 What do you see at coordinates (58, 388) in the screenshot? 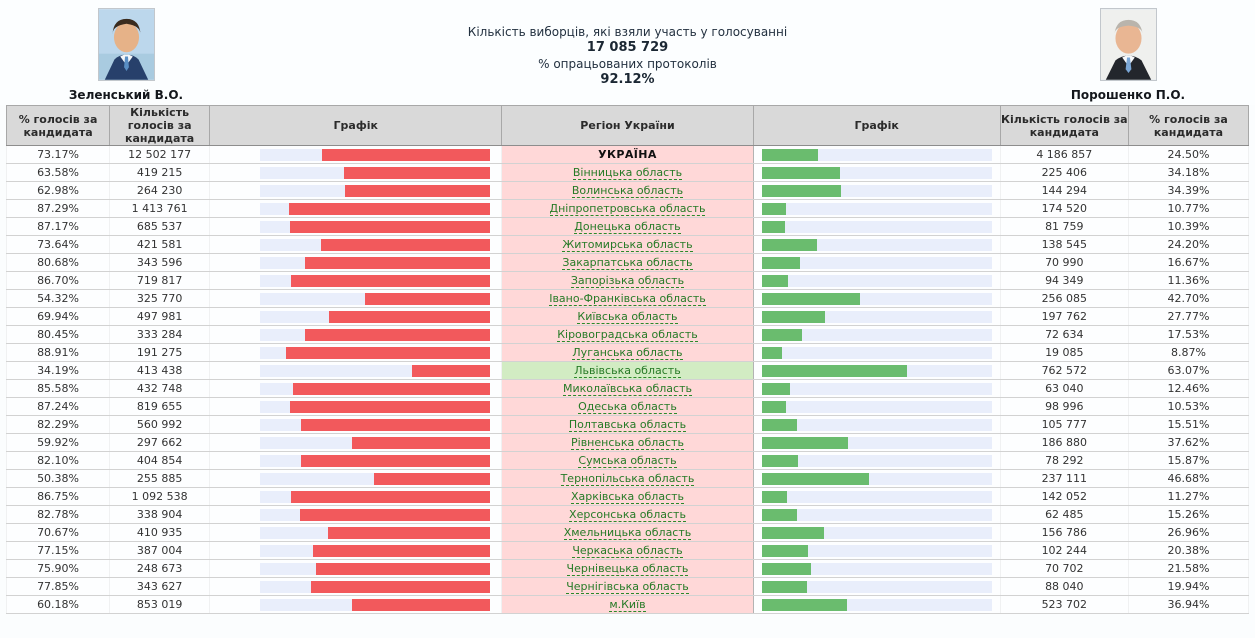
I see `left-percent-cell: 85.58%` at bounding box center [58, 388].